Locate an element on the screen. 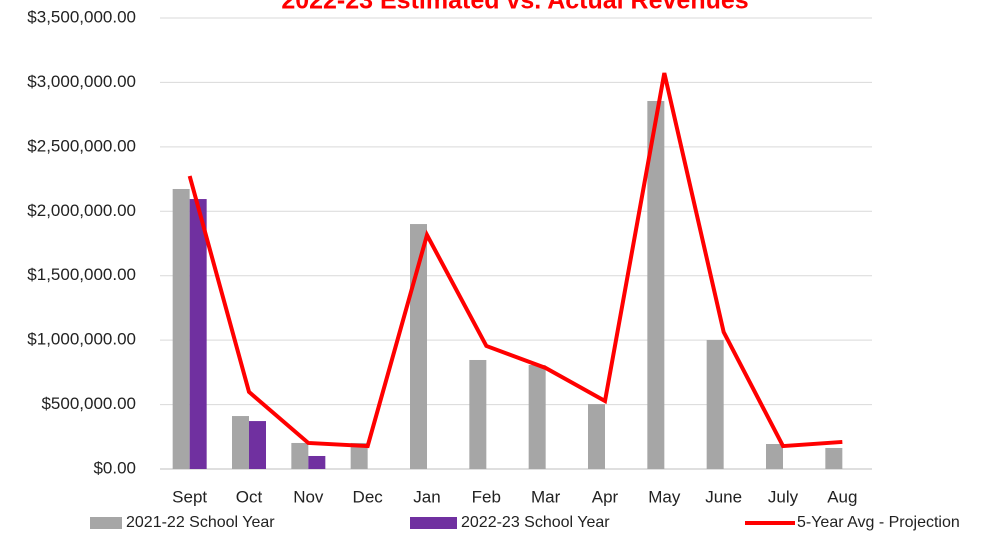  y-tick-label: $2,500,000.00 is located at coordinates (81, 145).